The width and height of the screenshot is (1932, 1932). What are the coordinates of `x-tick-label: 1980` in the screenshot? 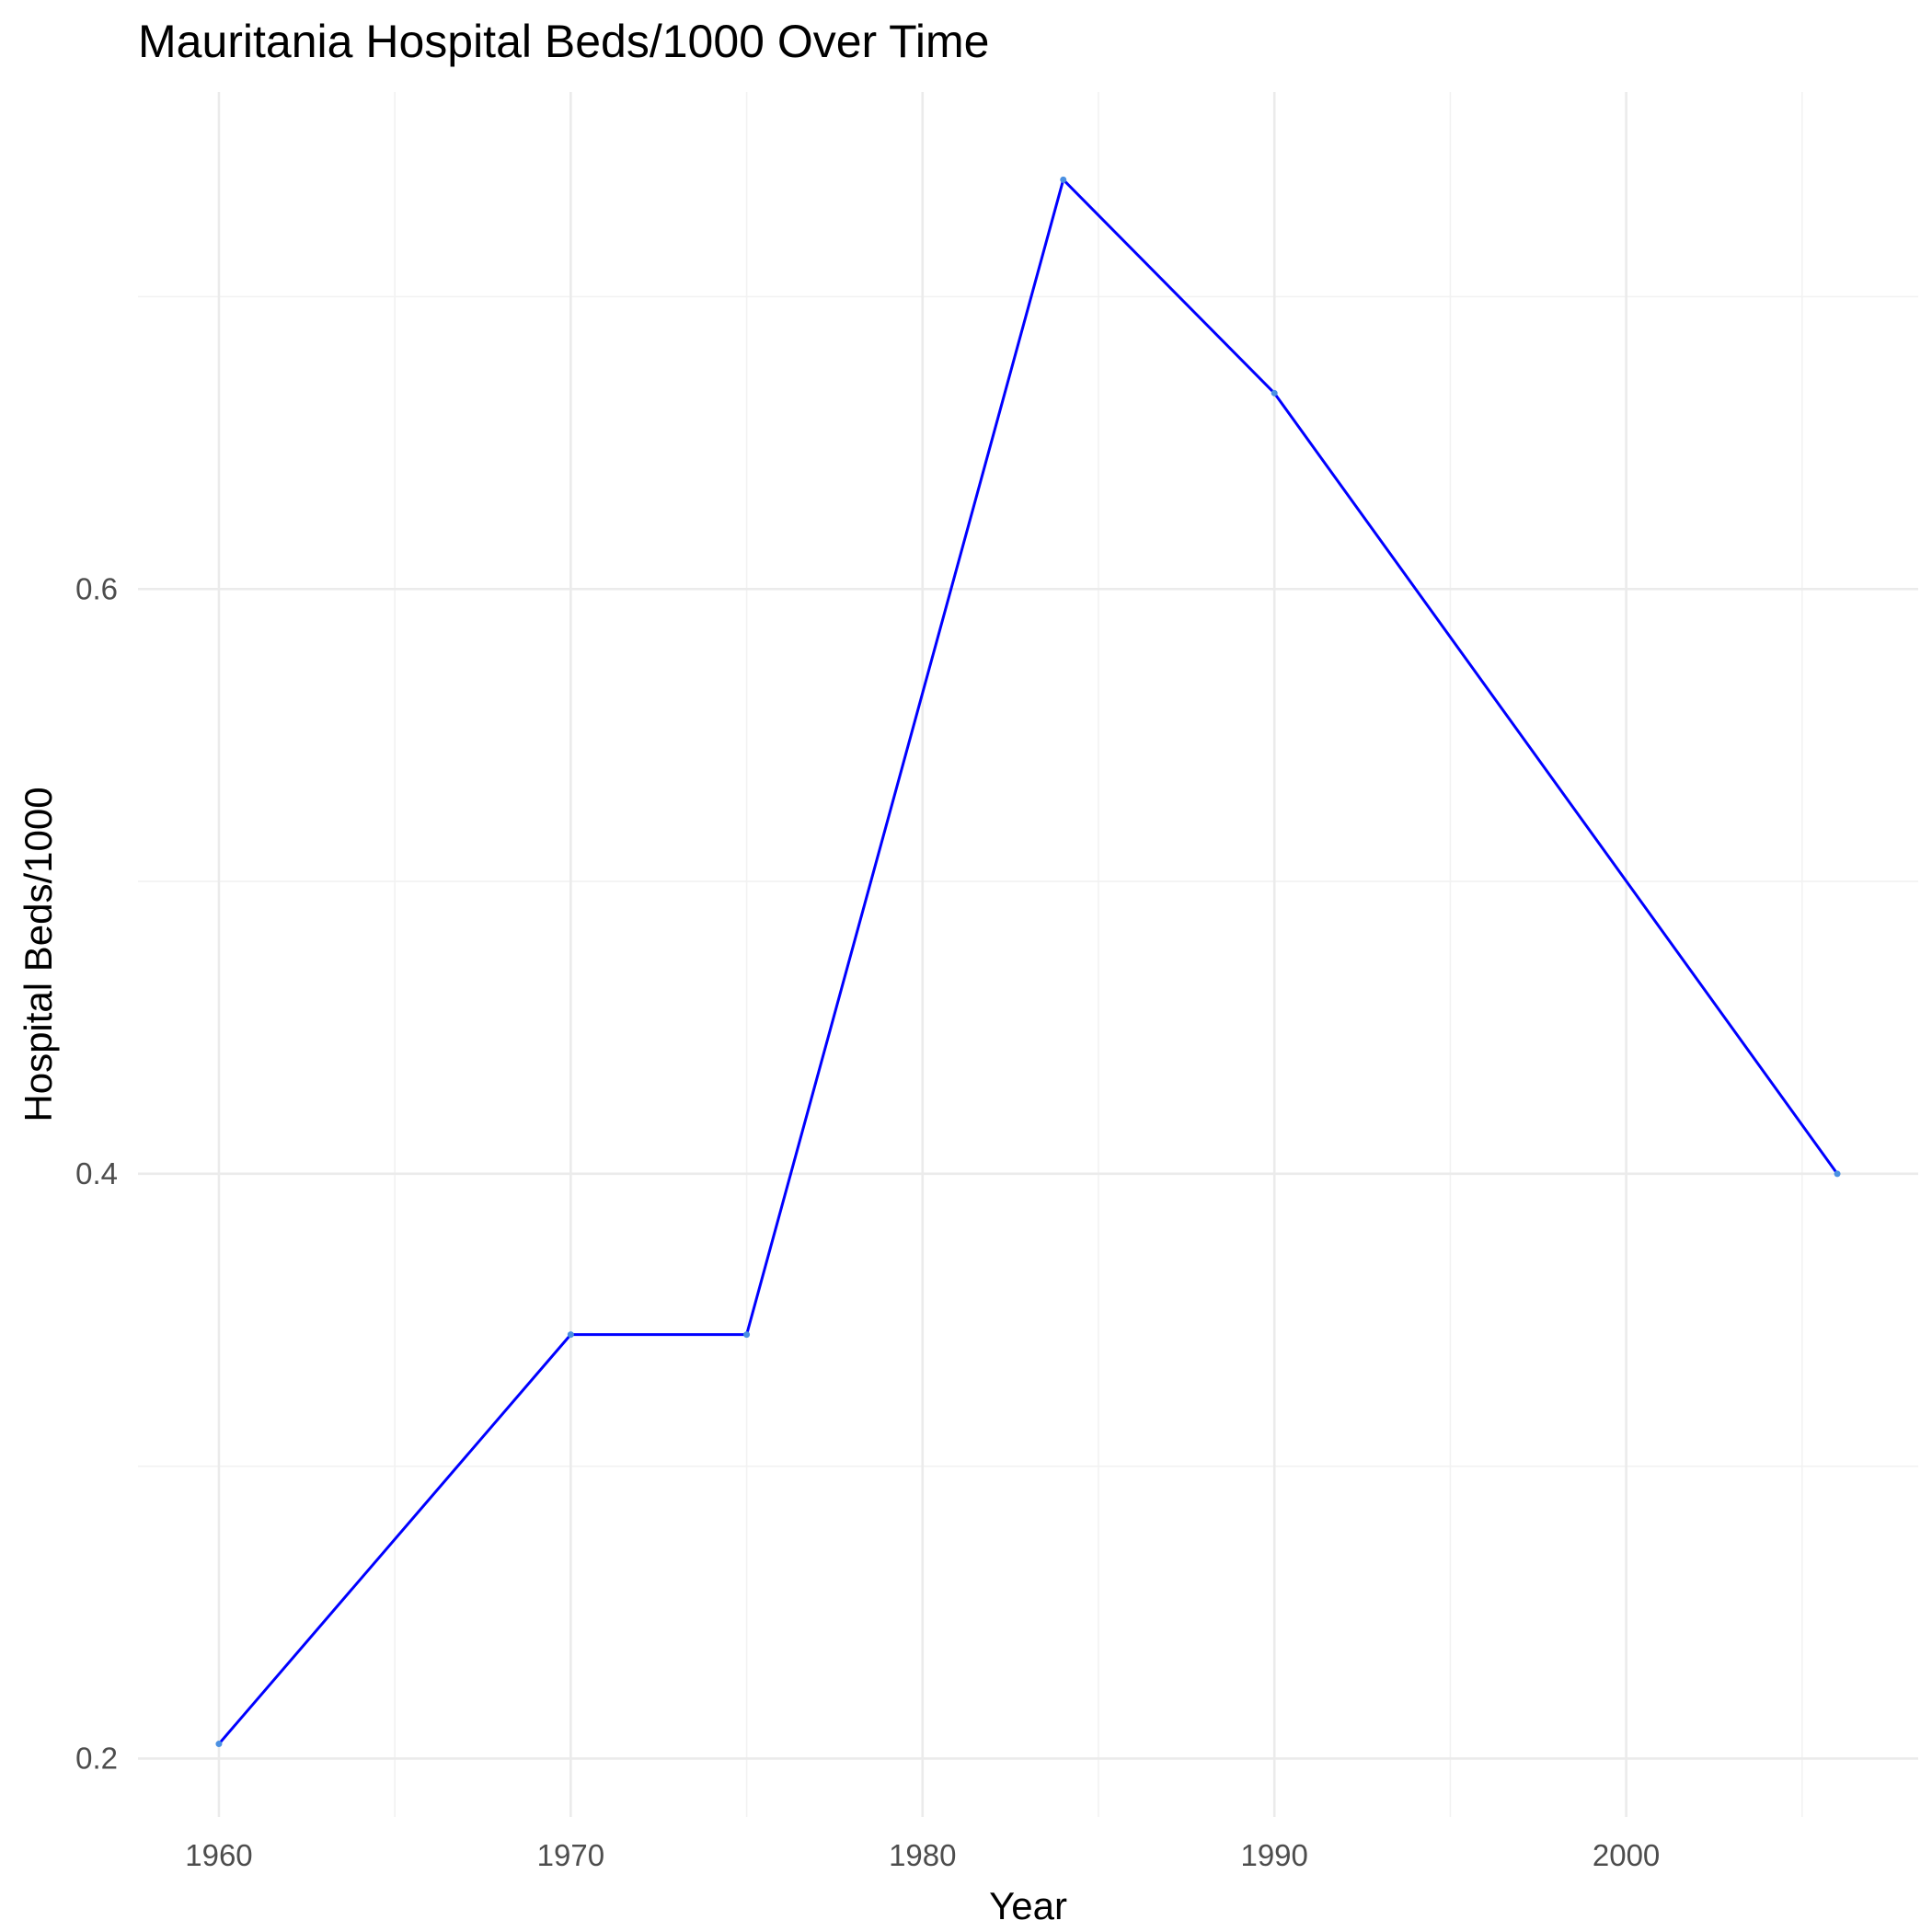 It's located at (922, 1855).